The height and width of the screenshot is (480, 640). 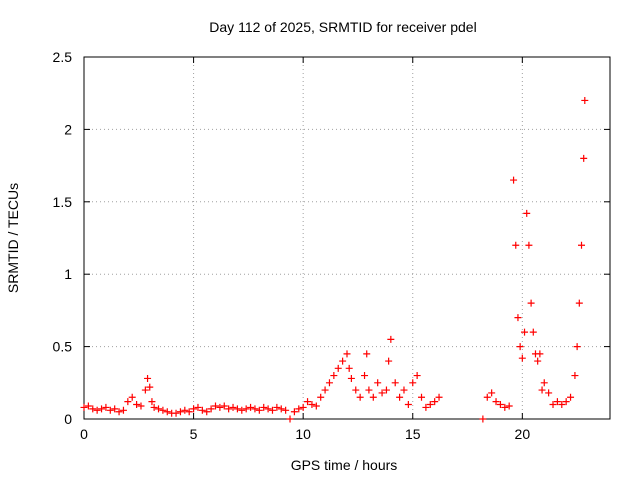 What do you see at coordinates (344, 465) in the screenshot?
I see `x-axis-label: GPS time / hours` at bounding box center [344, 465].